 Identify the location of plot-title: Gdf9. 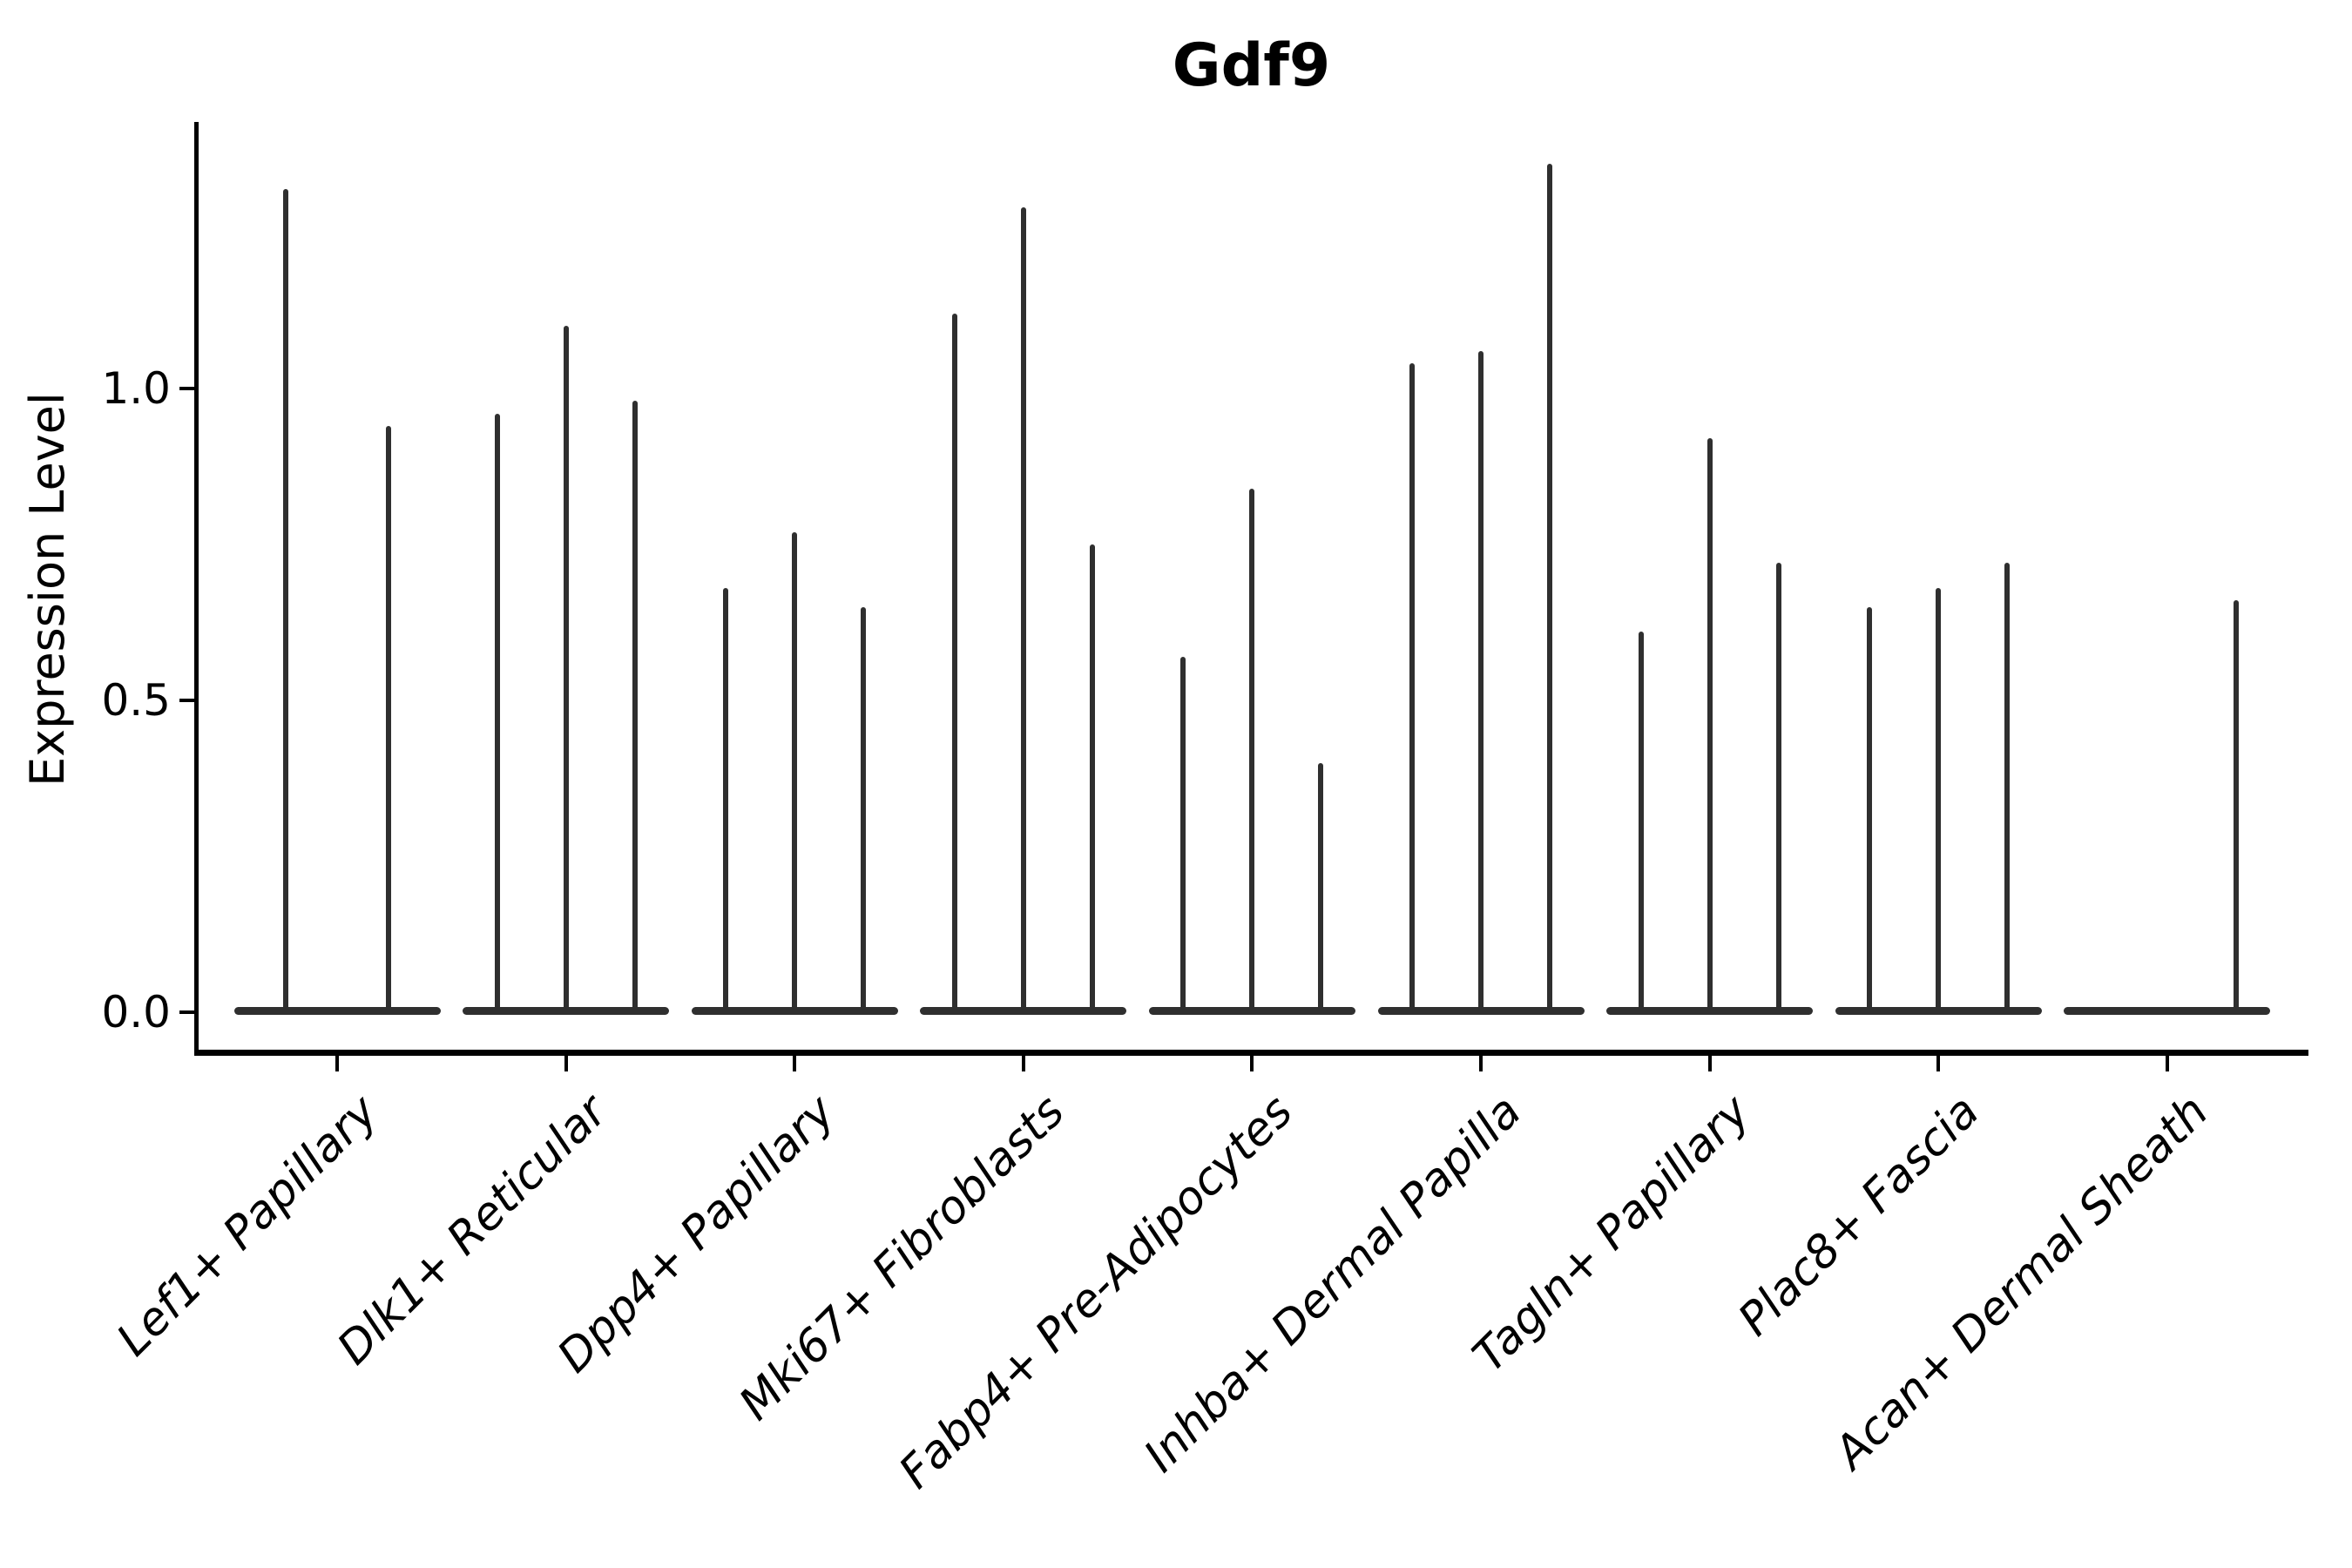
(1251, 65).